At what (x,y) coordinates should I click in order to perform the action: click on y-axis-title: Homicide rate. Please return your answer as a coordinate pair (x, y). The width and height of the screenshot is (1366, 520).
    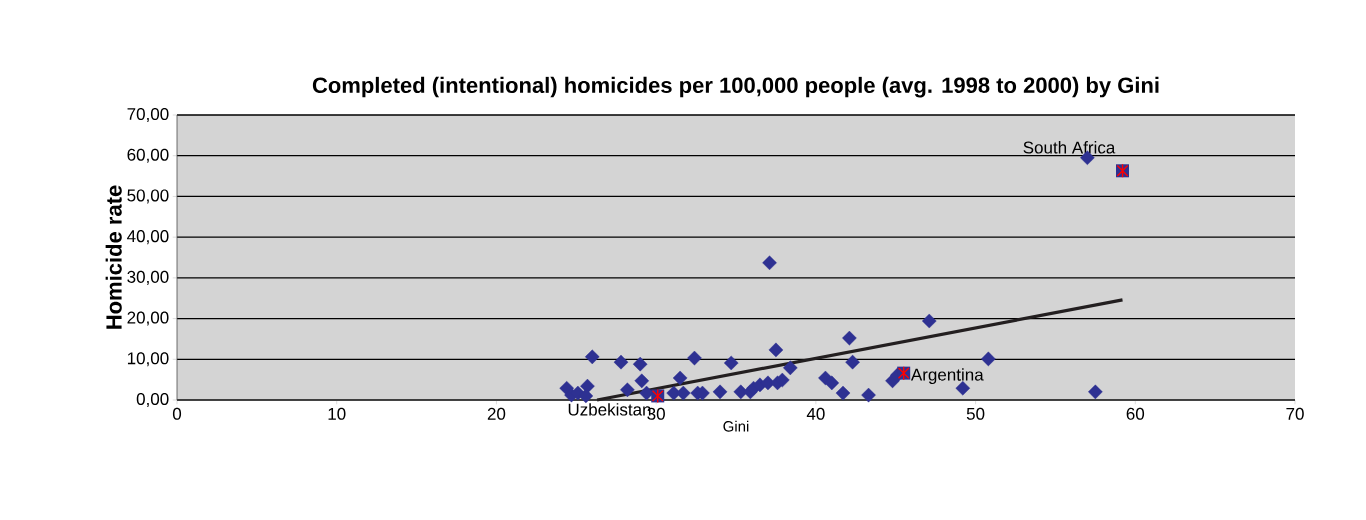
    Looking at the image, I should click on (113, 257).